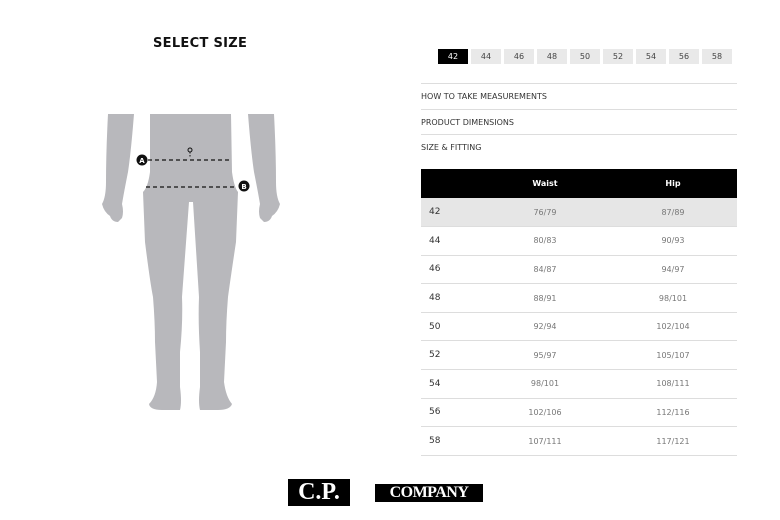  What do you see at coordinates (545, 355) in the screenshot?
I see `cell-waist: 95/97` at bounding box center [545, 355].